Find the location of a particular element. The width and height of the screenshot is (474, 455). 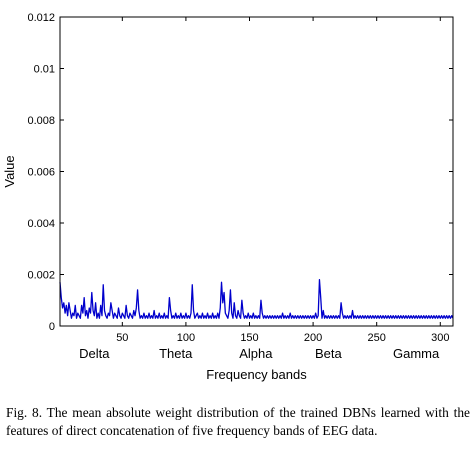

band-label-theta: Theta is located at coordinates (176, 353).